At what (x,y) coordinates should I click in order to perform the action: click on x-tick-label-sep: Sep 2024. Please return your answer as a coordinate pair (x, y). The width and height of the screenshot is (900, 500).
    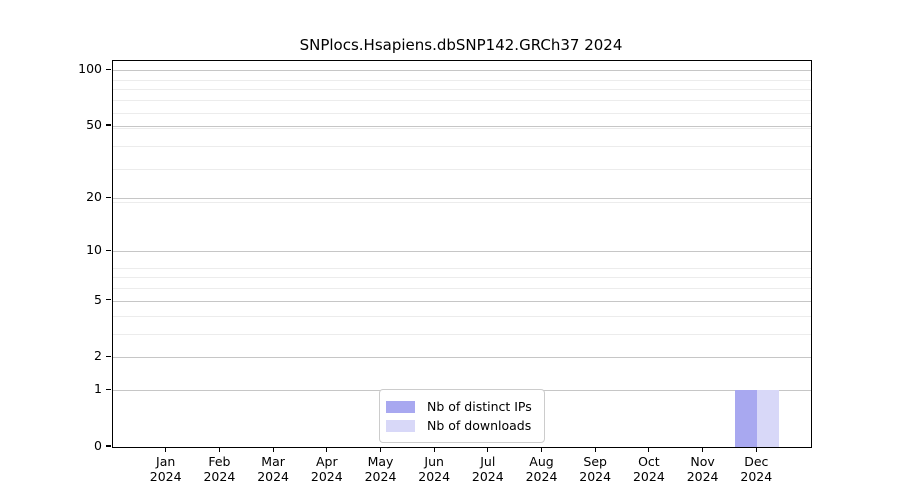
    Looking at the image, I should click on (595, 469).